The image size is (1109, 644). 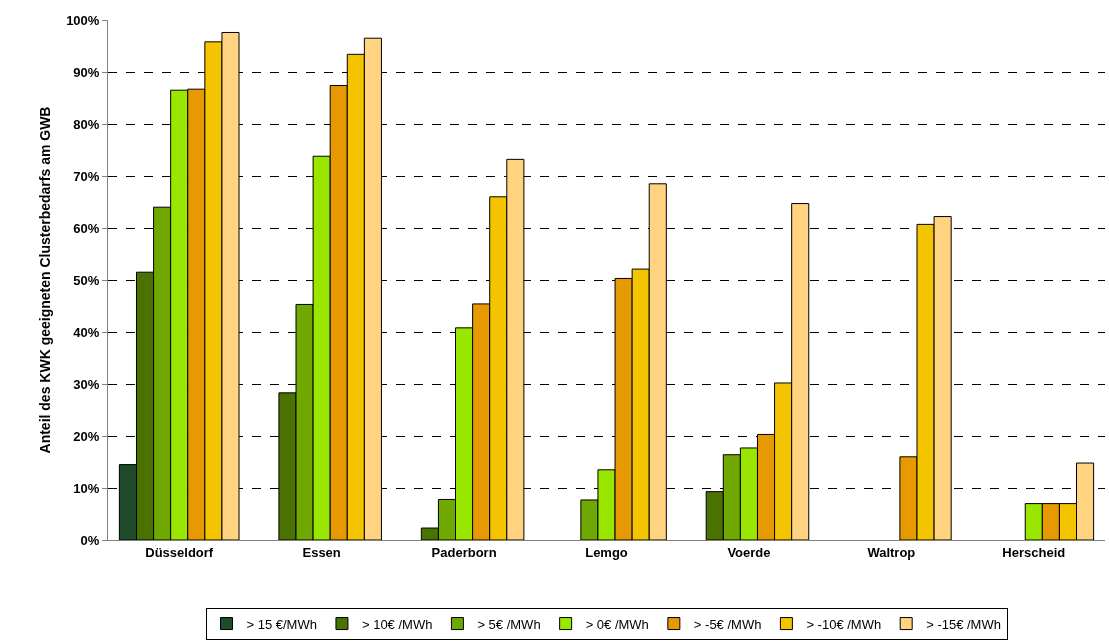 What do you see at coordinates (1034, 552) in the screenshot?
I see `x-tick-label: Herscheid` at bounding box center [1034, 552].